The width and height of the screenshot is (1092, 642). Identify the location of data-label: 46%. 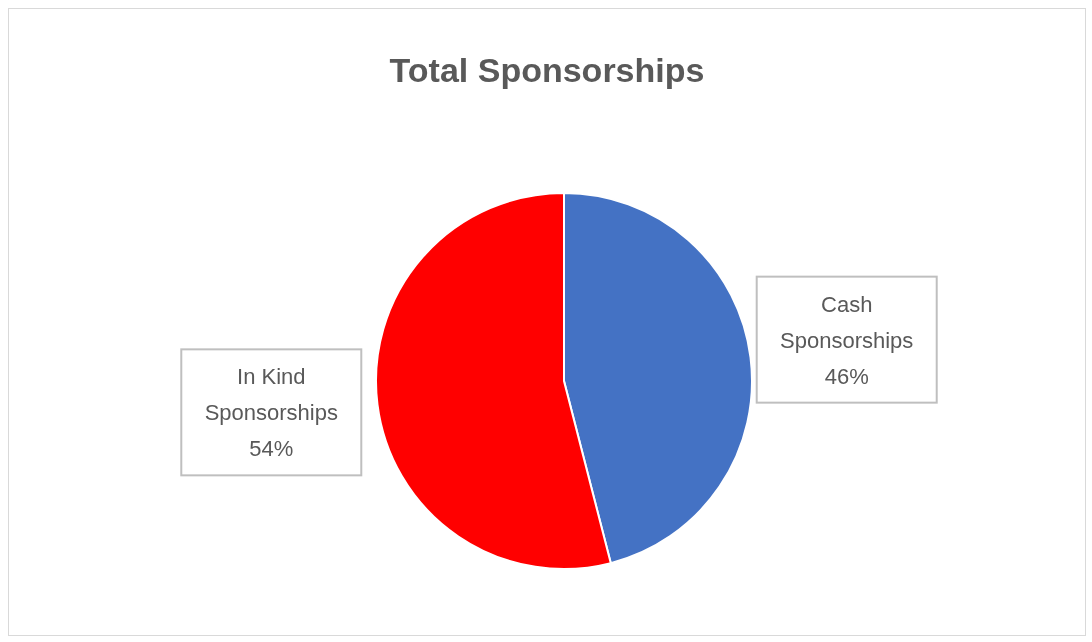
(846, 376).